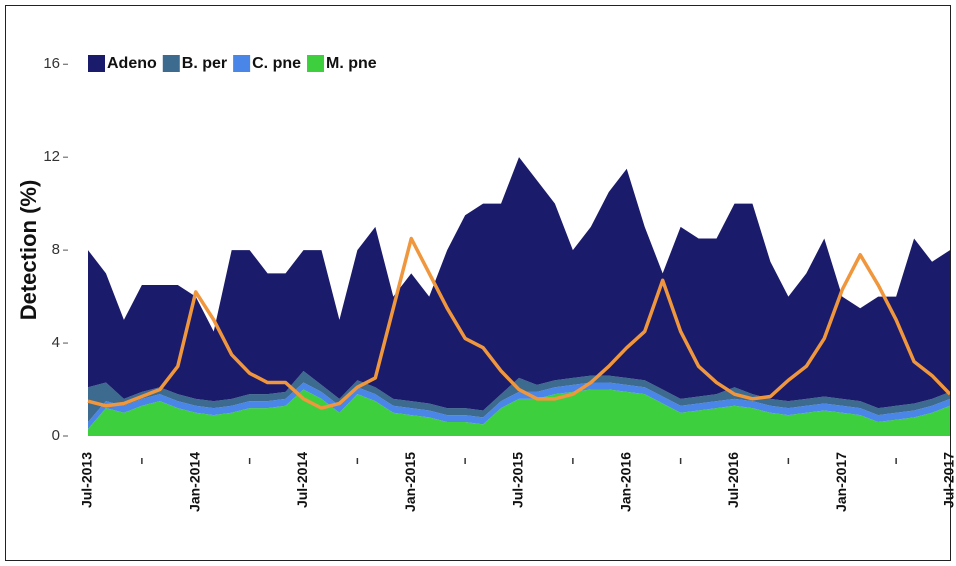 This screenshot has height=566, width=956. What do you see at coordinates (410, 482) in the screenshot?
I see `x-tick-label: Jan-2015` at bounding box center [410, 482].